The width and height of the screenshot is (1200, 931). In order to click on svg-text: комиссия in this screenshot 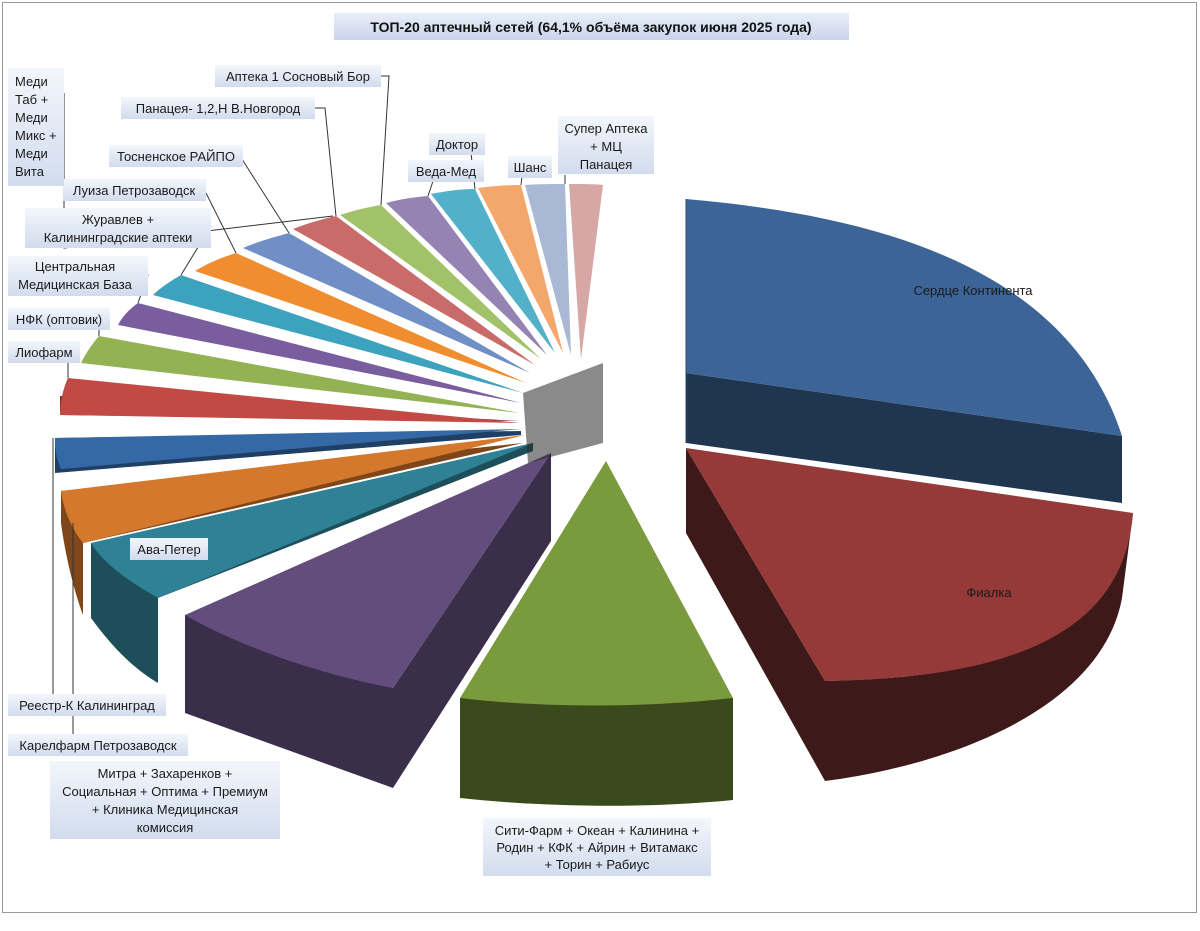, I will do `click(165, 827)`.